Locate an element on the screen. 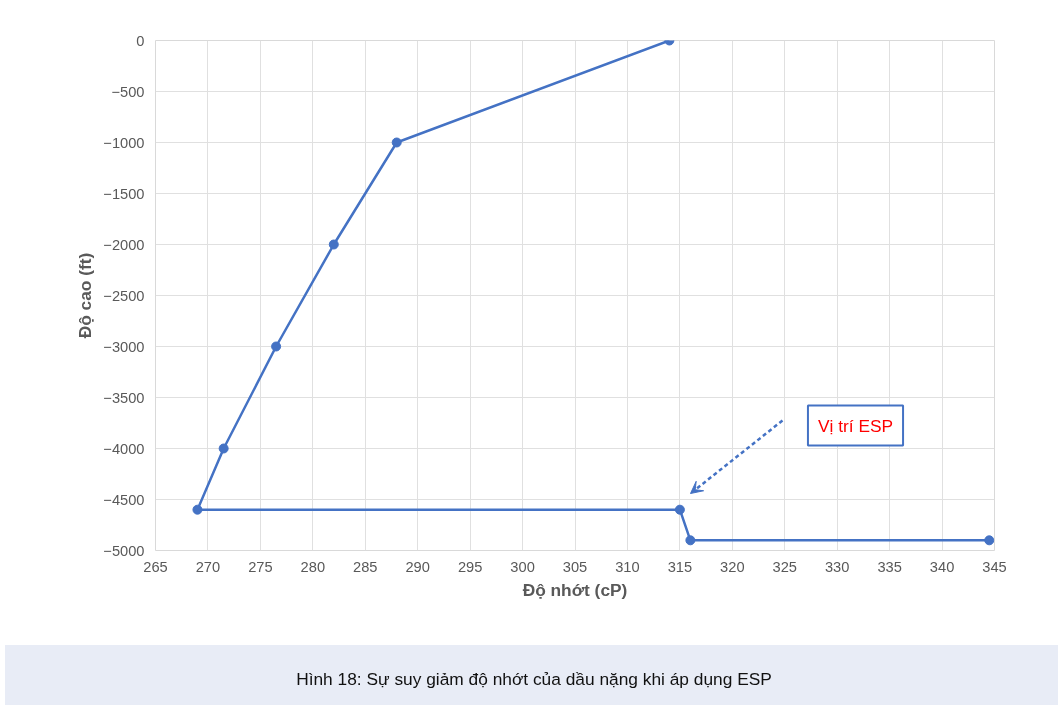 The width and height of the screenshot is (1058, 706). y-axis-title: Độ cao (ft) is located at coordinates (85, 295).